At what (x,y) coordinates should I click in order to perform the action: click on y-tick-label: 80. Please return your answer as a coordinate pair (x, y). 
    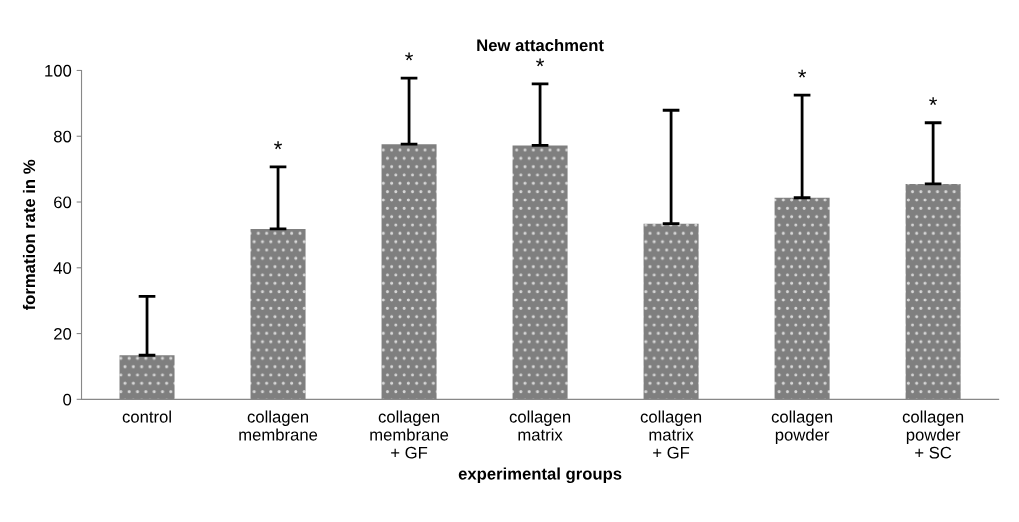
    Looking at the image, I should click on (62, 136).